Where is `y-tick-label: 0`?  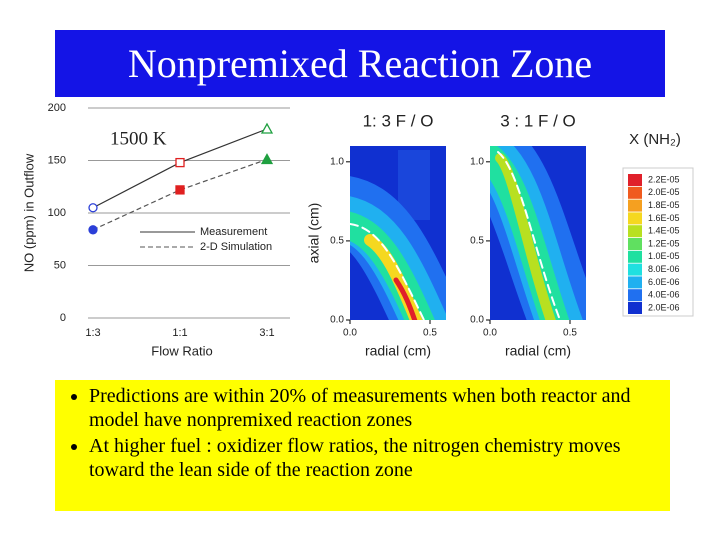
y-tick-label: 0 is located at coordinates (63, 318).